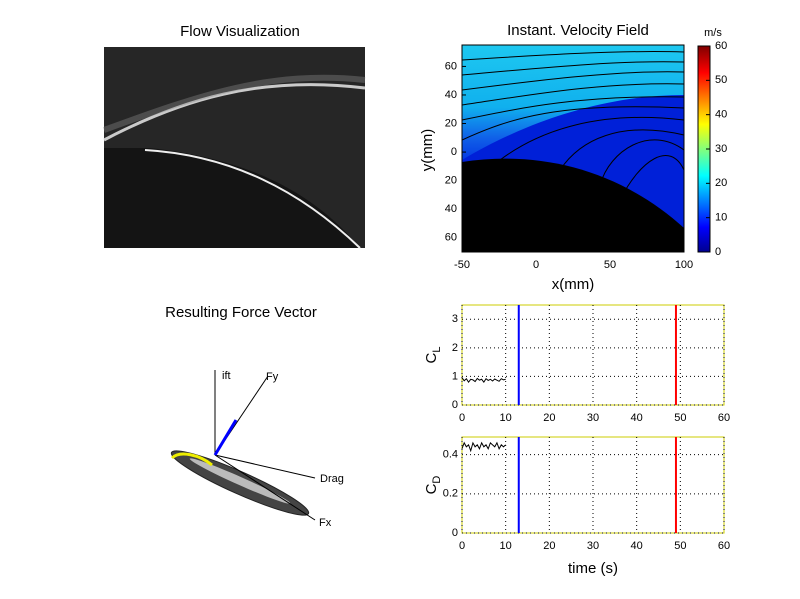 The height and width of the screenshot is (599, 800). Describe the element at coordinates (243, 445) in the screenshot. I see `force-diagram` at that location.